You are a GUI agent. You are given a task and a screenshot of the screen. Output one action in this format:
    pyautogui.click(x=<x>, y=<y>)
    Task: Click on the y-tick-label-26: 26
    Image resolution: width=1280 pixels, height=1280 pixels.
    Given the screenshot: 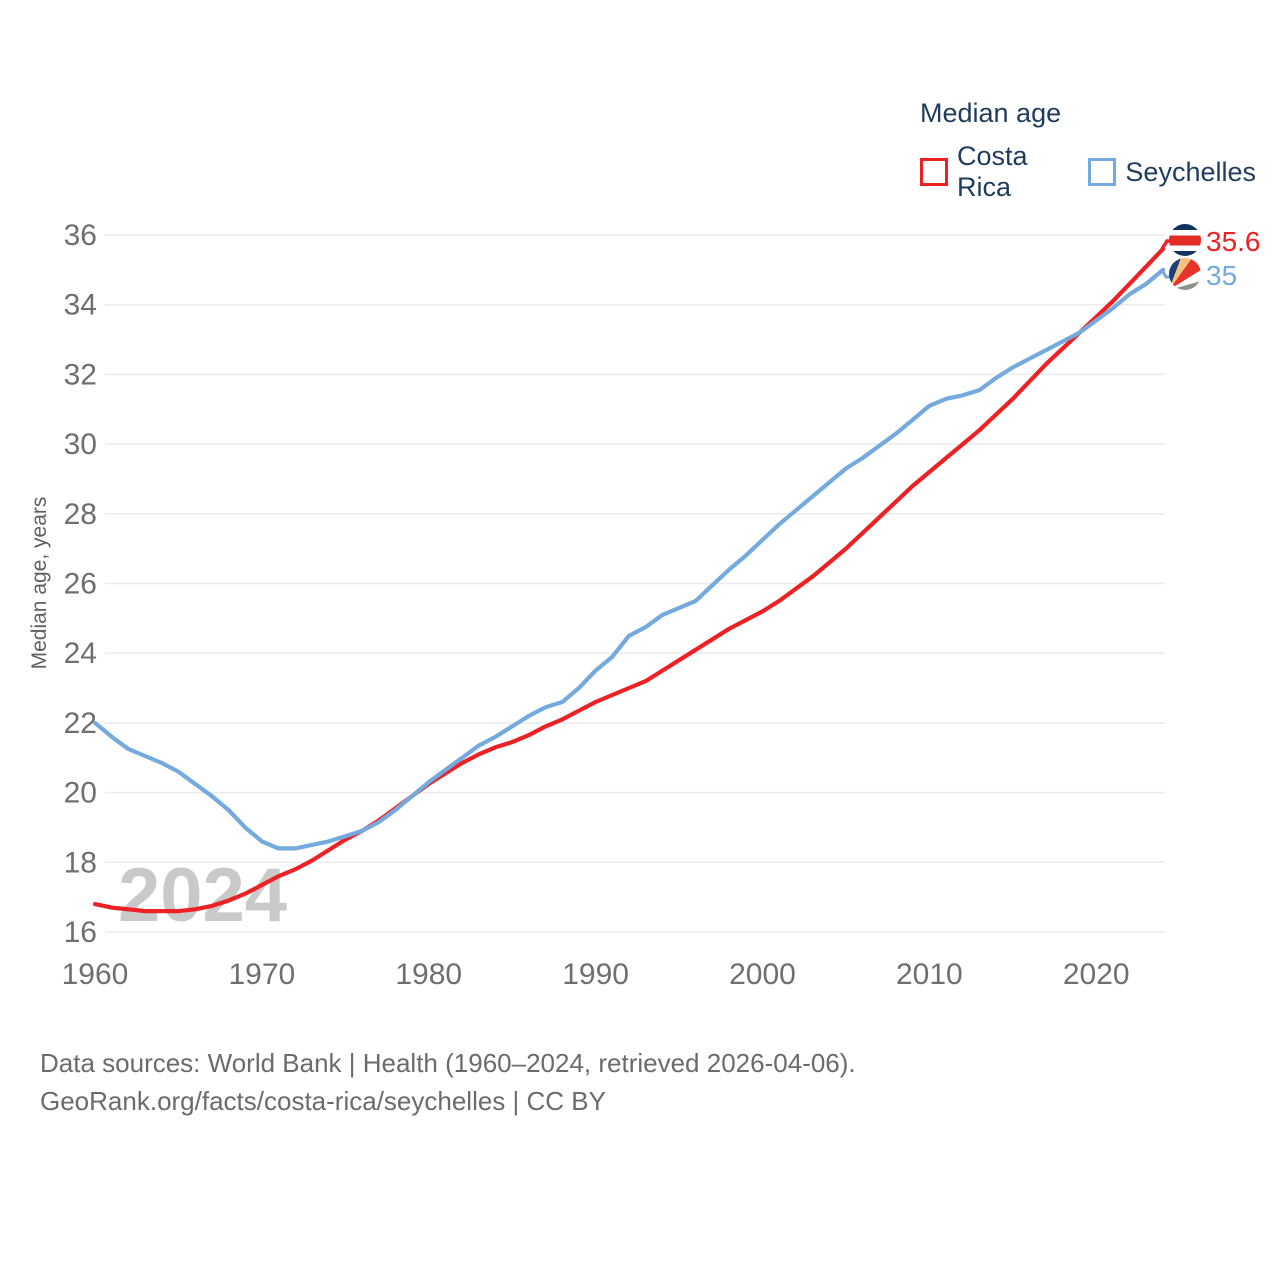 What is the action you would take?
    pyautogui.click(x=80, y=584)
    